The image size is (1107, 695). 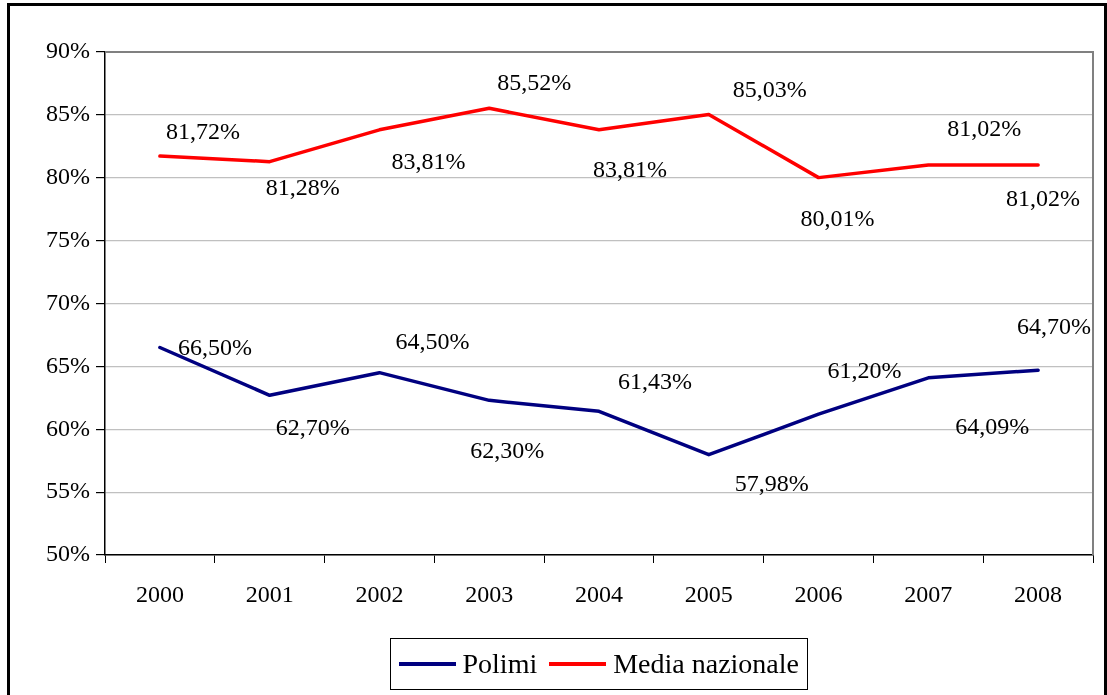 I want to click on data-label: 62,30%, so click(x=507, y=449).